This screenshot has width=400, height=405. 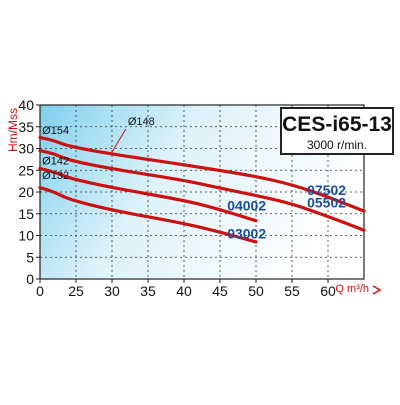 What do you see at coordinates (326, 203) in the screenshot?
I see `model-label-05502: 05502` at bounding box center [326, 203].